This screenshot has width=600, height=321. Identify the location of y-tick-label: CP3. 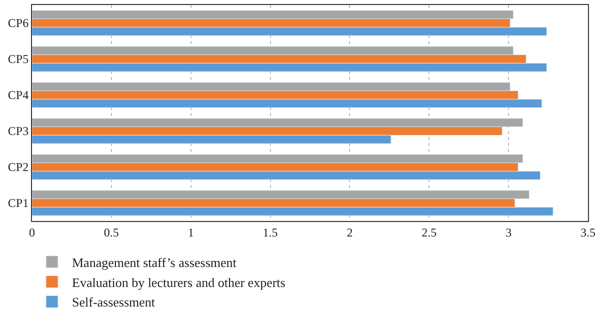
(18, 131).